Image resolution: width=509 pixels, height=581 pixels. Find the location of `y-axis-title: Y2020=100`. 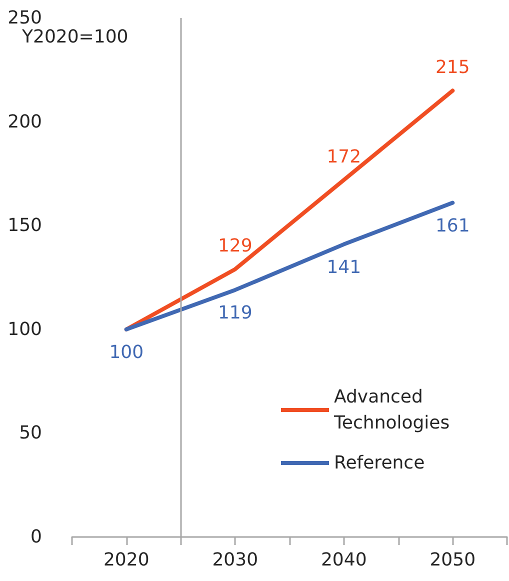

y-axis-title: Y2020=100 is located at coordinates (74, 37).